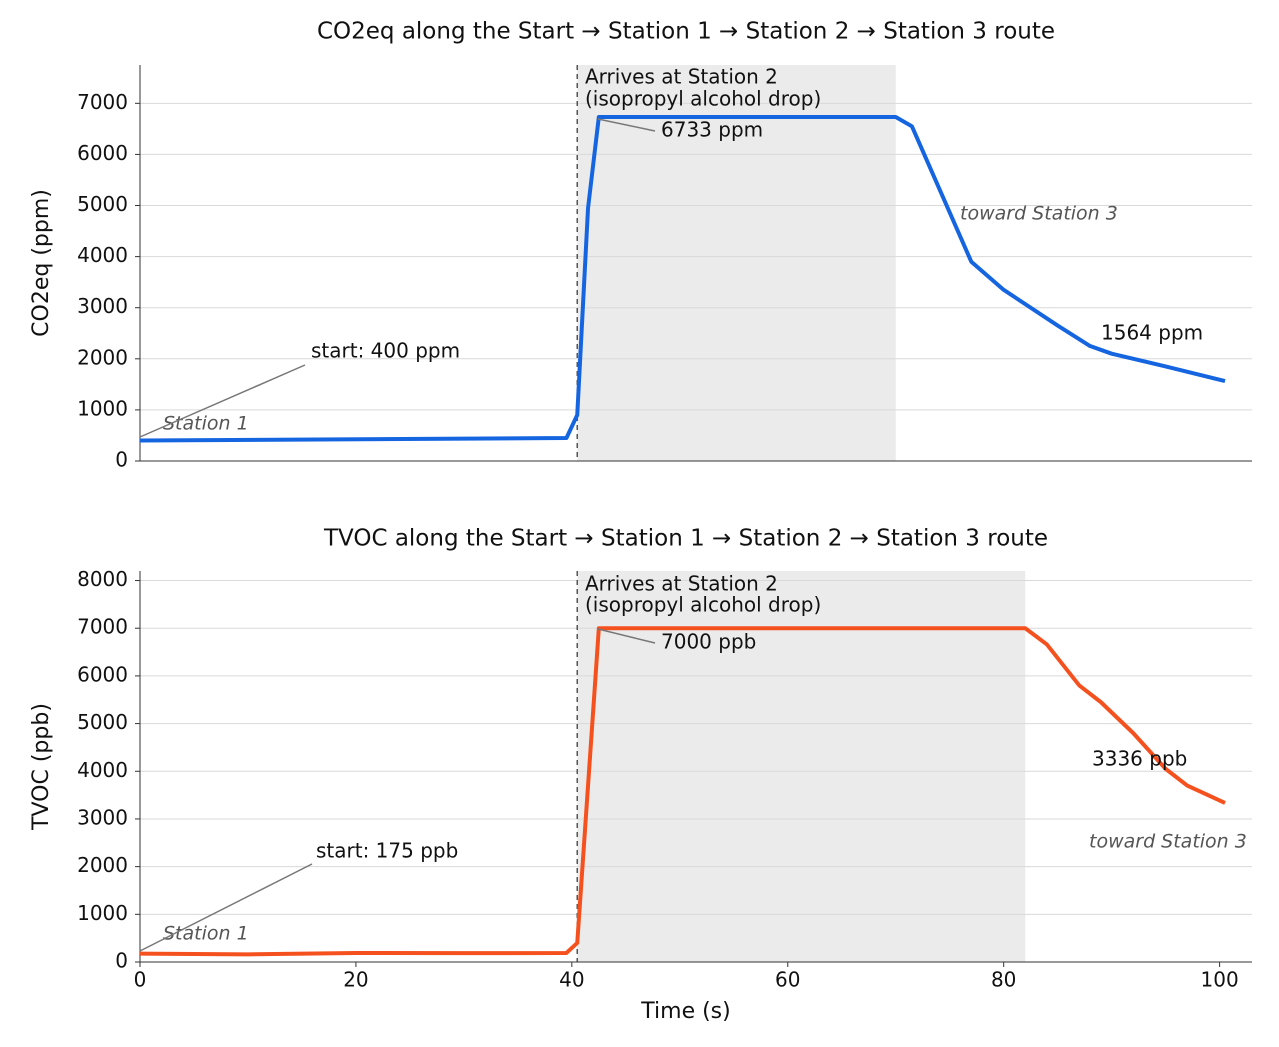  Describe the element at coordinates (206, 424) in the screenshot. I see `annotation: Station 1` at that location.